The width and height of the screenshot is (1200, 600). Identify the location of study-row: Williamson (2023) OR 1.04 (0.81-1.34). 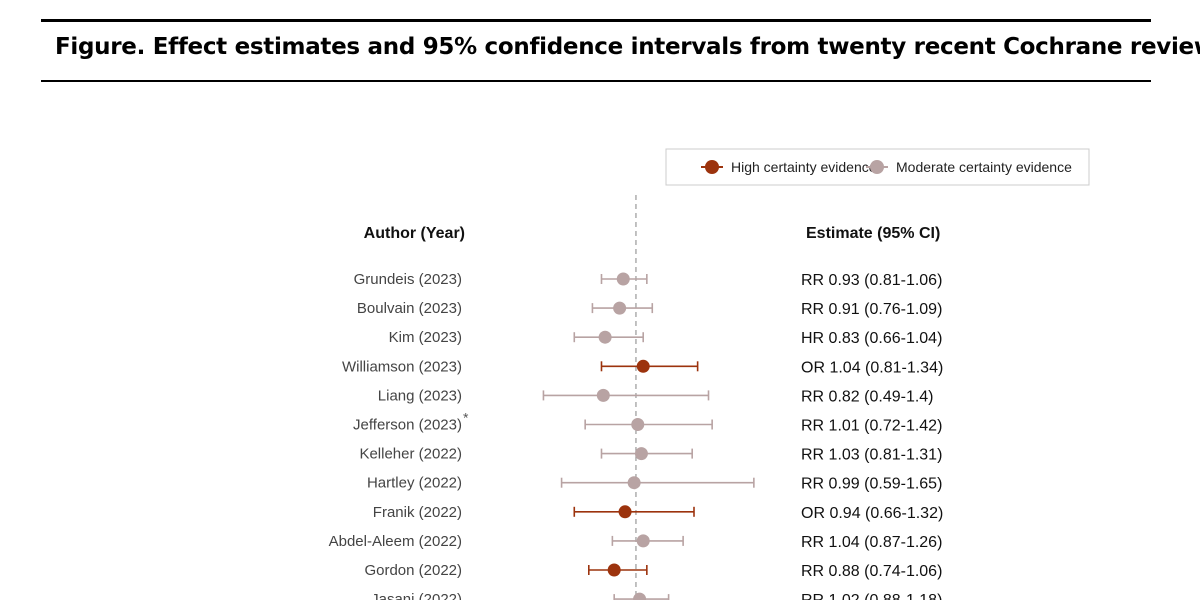
(642, 367).